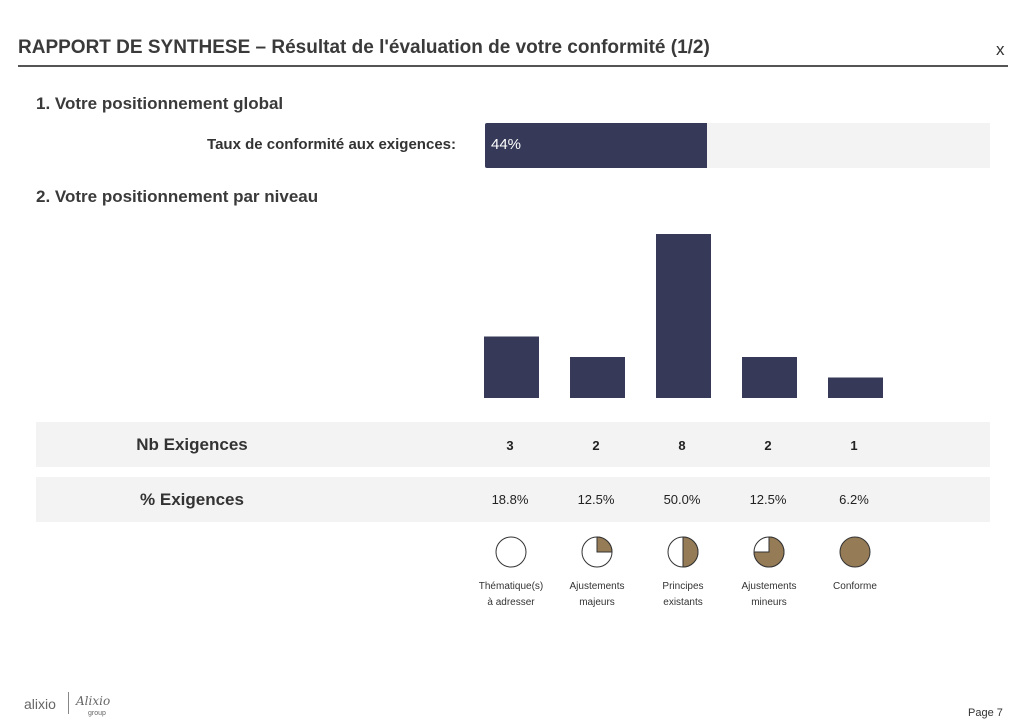 This screenshot has height=726, width=1024. I want to click on compliance-rate-bar: 44%, so click(737, 145).